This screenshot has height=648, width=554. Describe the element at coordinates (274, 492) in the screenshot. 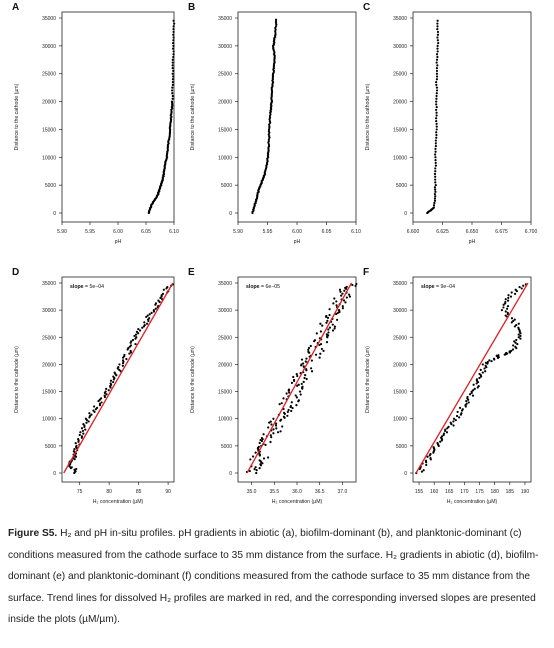

I see `x-tick-label: 35.5` at that location.